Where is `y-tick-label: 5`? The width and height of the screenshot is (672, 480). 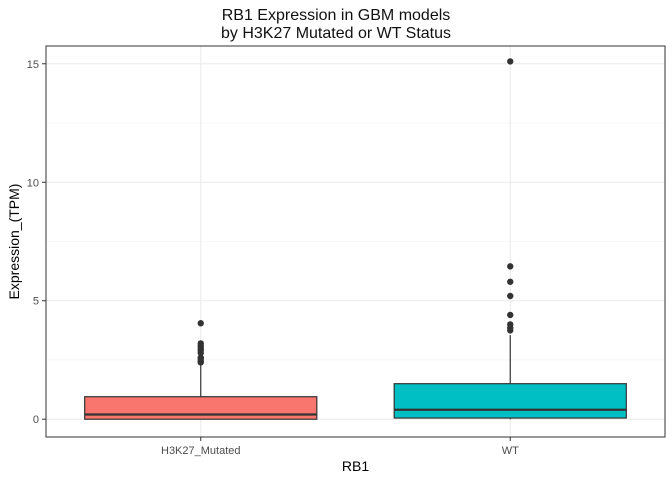 y-tick-label: 5 is located at coordinates (36, 302).